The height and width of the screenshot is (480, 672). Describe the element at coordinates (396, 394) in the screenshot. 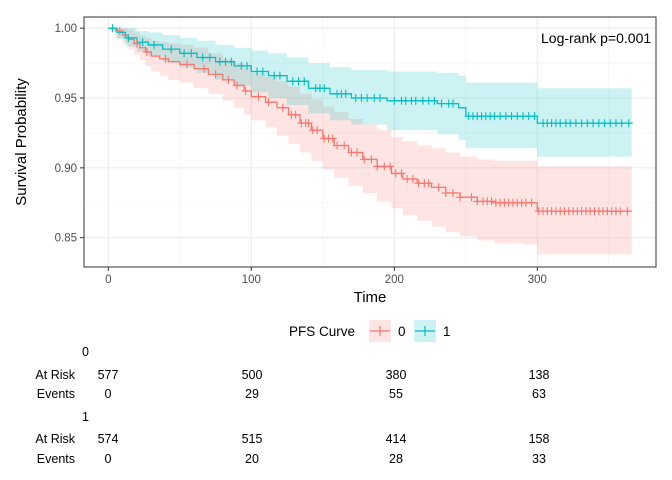

I see `risk-value-0-events-t200: 55` at that location.